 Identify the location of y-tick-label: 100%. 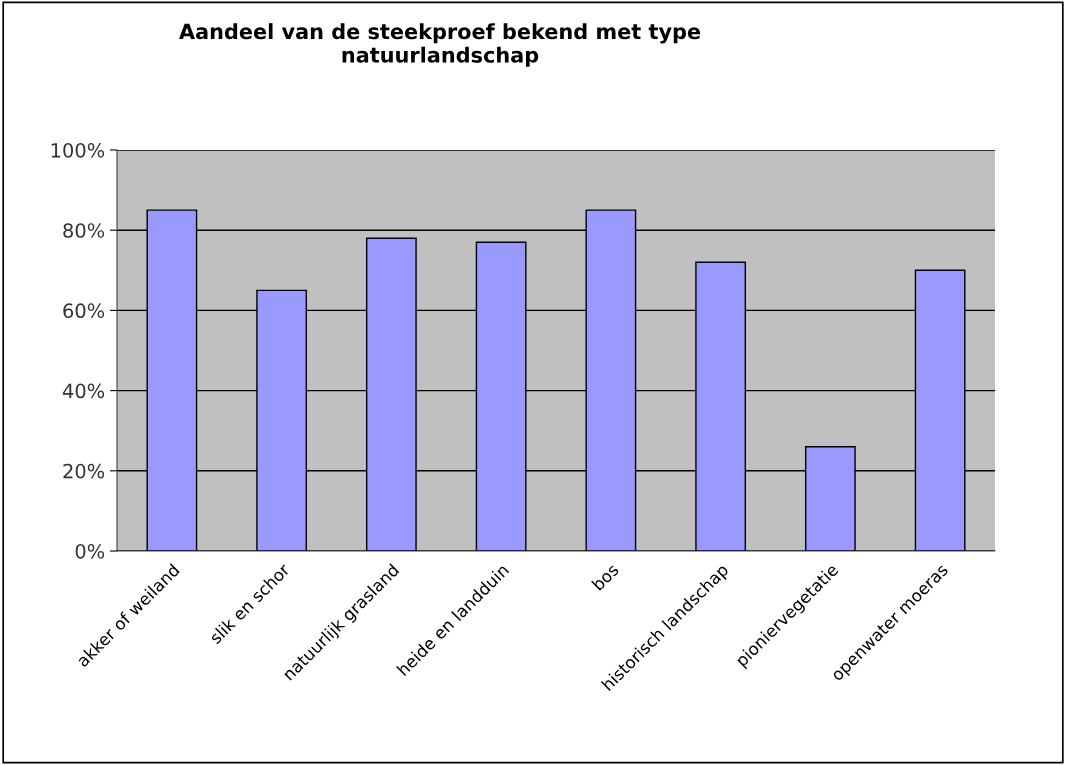
(78, 150).